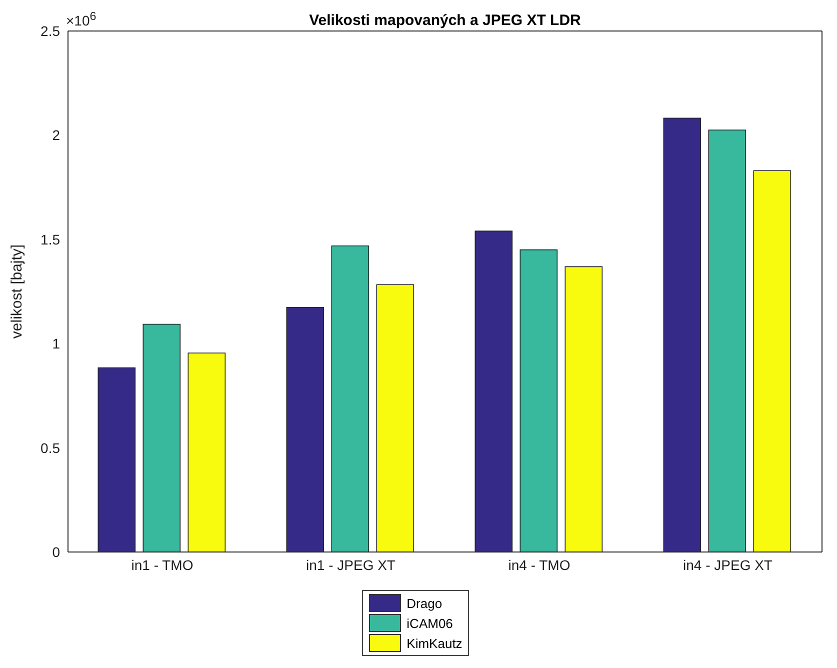 This screenshot has width=837, height=668. Describe the element at coordinates (50, 239) in the screenshot. I see `y-tick-label: 1.5` at that location.